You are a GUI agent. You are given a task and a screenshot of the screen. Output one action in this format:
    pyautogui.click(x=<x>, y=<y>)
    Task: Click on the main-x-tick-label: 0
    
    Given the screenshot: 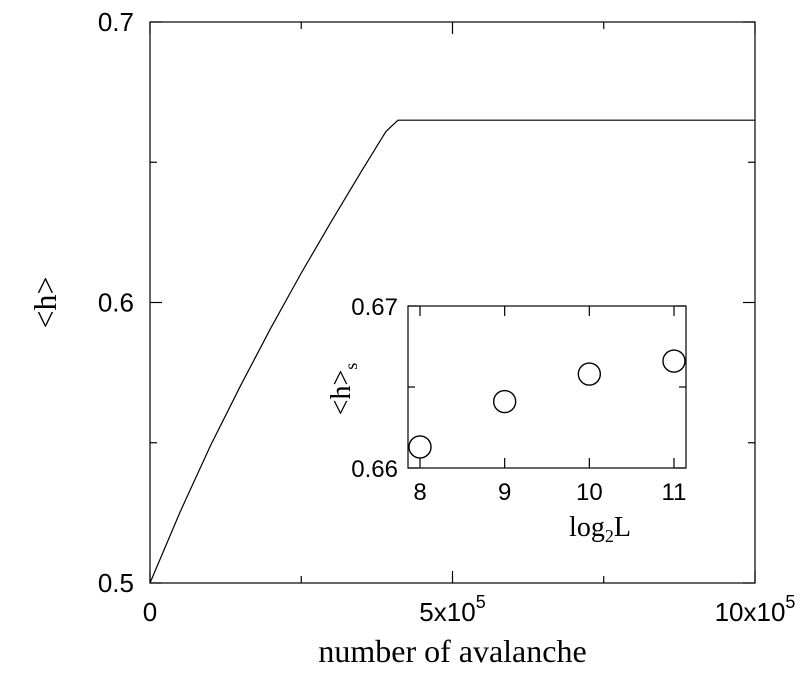 What is the action you would take?
    pyautogui.click(x=150, y=612)
    